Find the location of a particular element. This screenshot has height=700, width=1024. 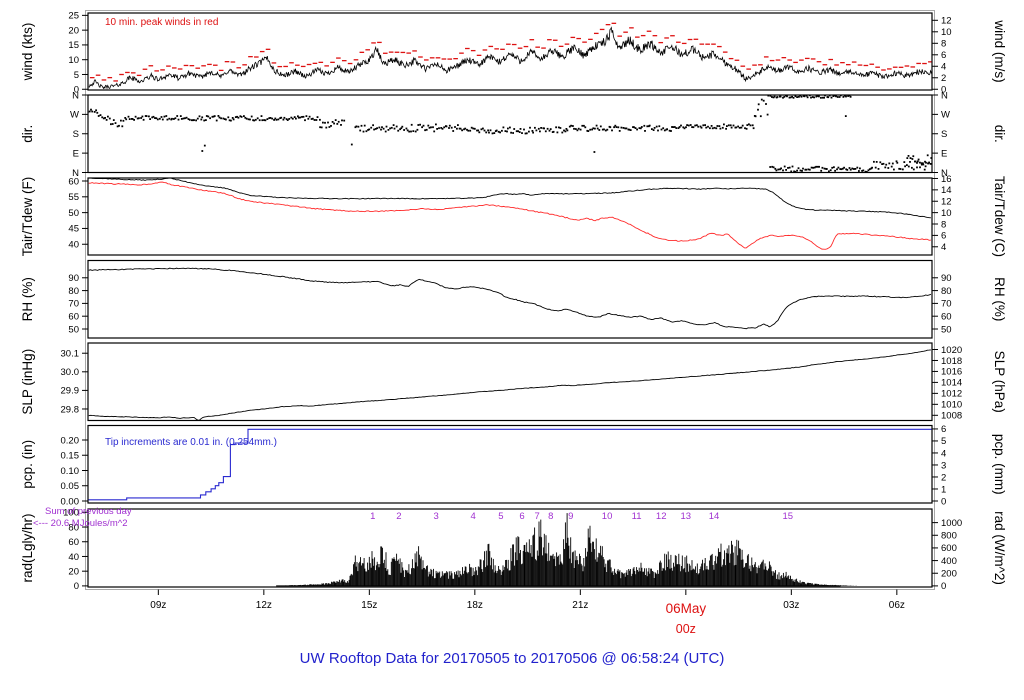

dir-left-tick: N is located at coordinates (75, 173).